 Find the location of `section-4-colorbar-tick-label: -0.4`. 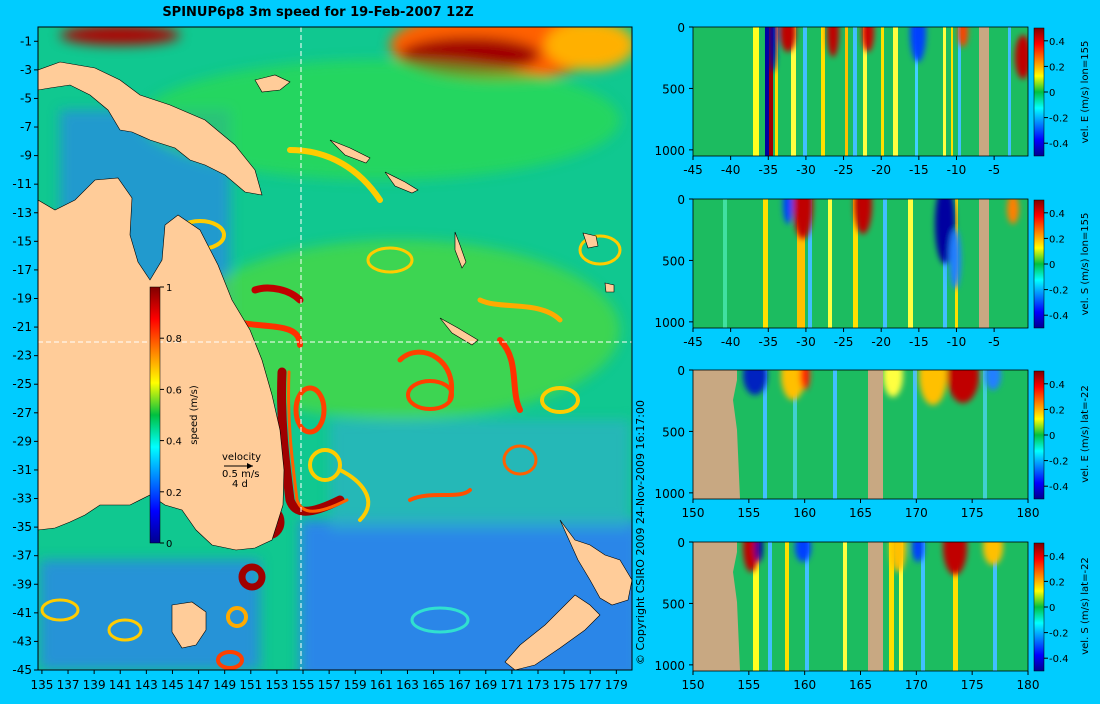

section-4-colorbar-tick-label: -0.4 is located at coordinates (1059, 659).